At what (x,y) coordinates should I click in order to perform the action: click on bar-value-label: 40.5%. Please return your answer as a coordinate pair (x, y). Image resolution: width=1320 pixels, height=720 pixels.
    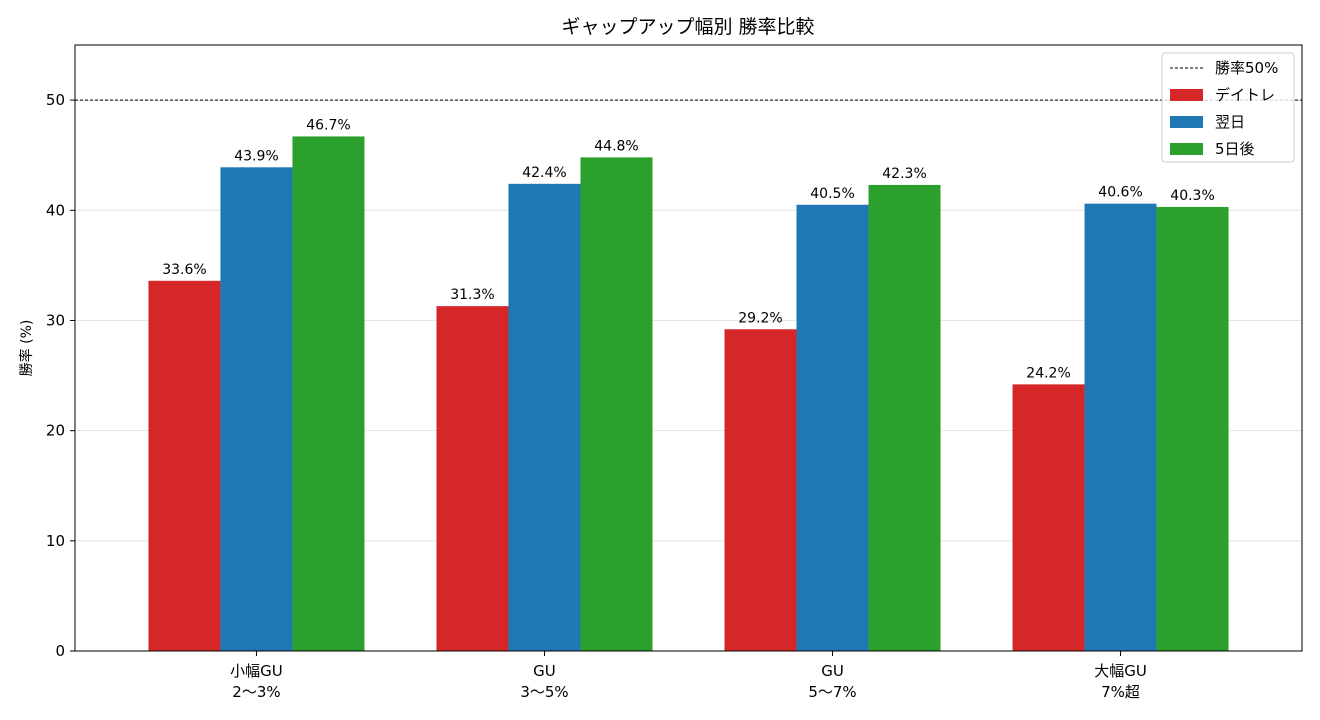
    Looking at the image, I should click on (832, 194).